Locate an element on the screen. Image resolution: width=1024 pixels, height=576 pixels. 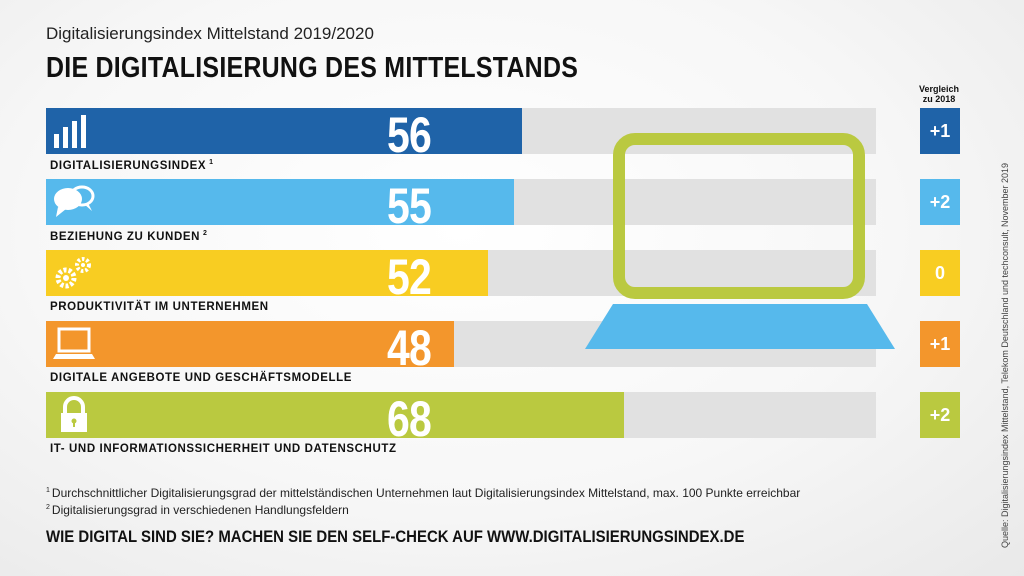
compare-header: Vergleich zu 2018 is located at coordinates (939, 94).